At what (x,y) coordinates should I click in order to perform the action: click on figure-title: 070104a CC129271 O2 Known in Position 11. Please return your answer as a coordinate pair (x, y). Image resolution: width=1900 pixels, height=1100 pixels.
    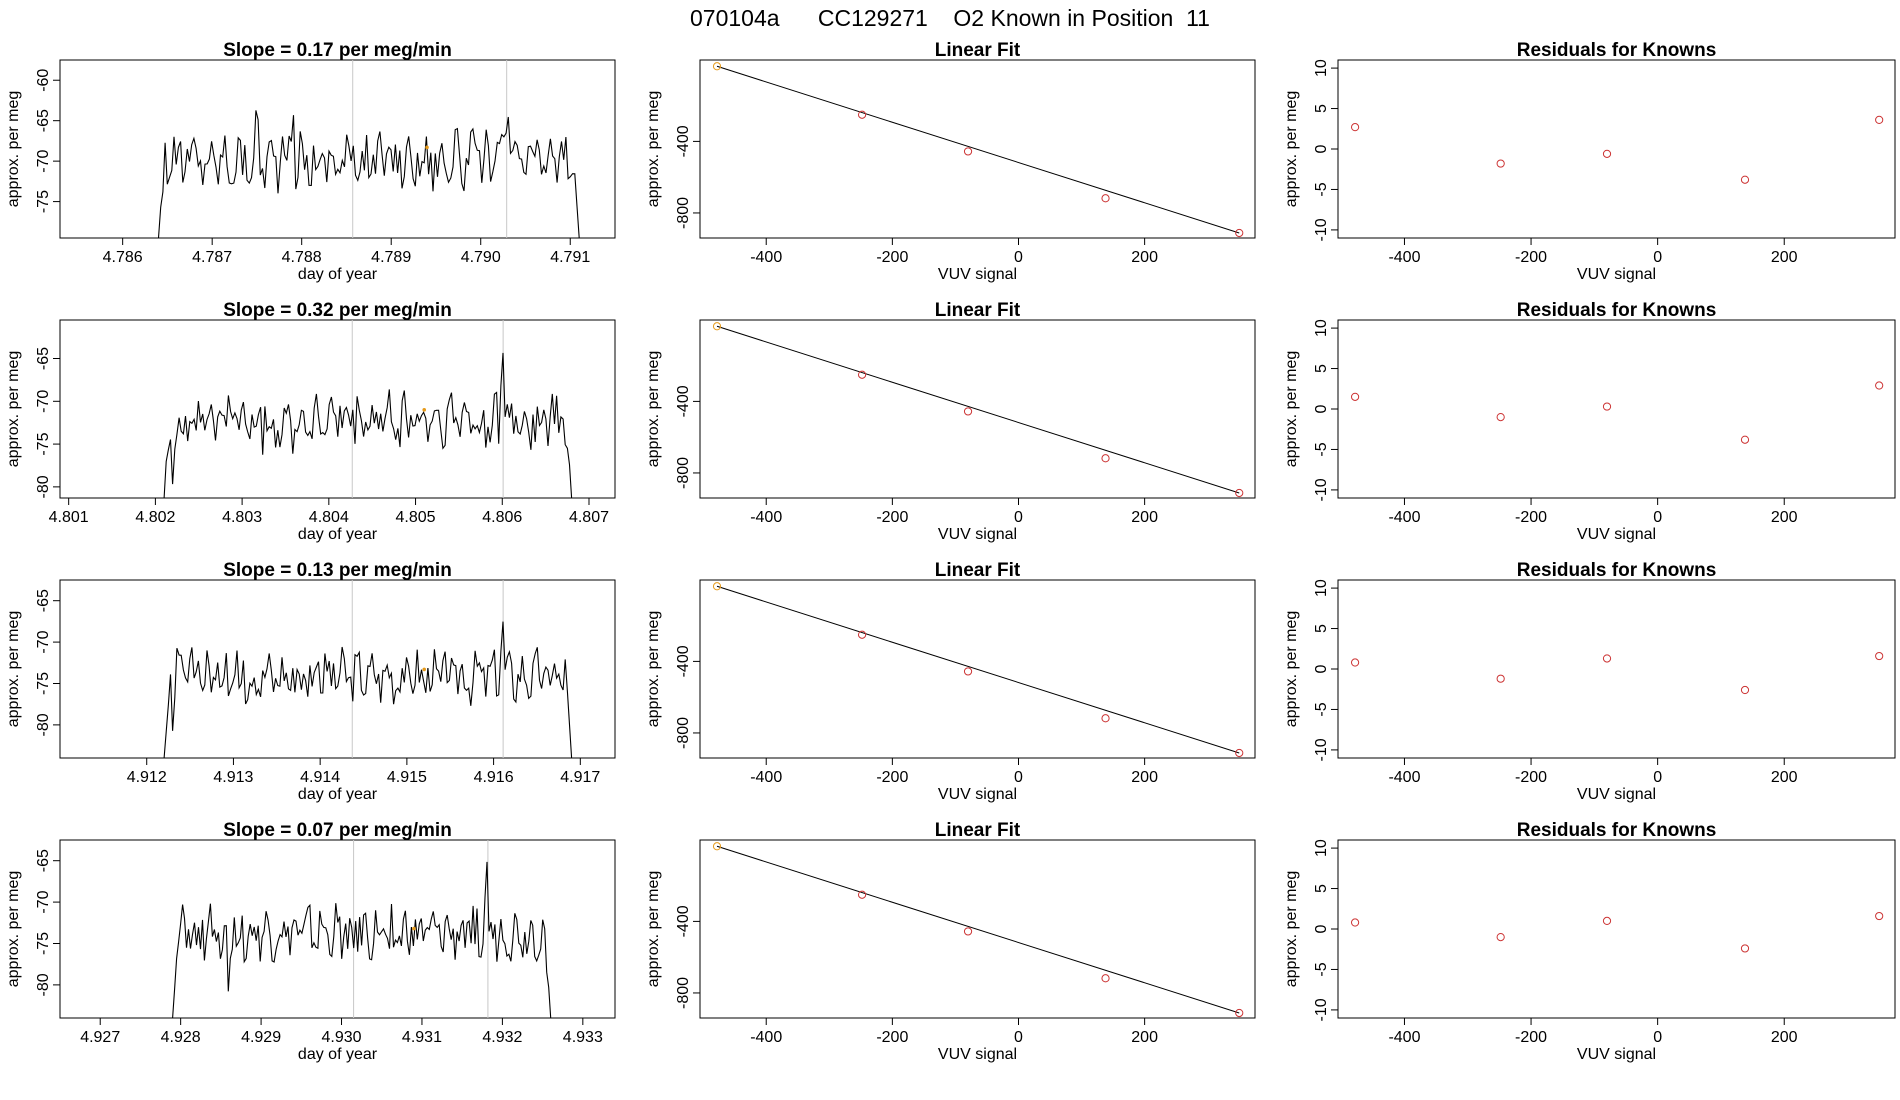
    Looking at the image, I should click on (950, 18).